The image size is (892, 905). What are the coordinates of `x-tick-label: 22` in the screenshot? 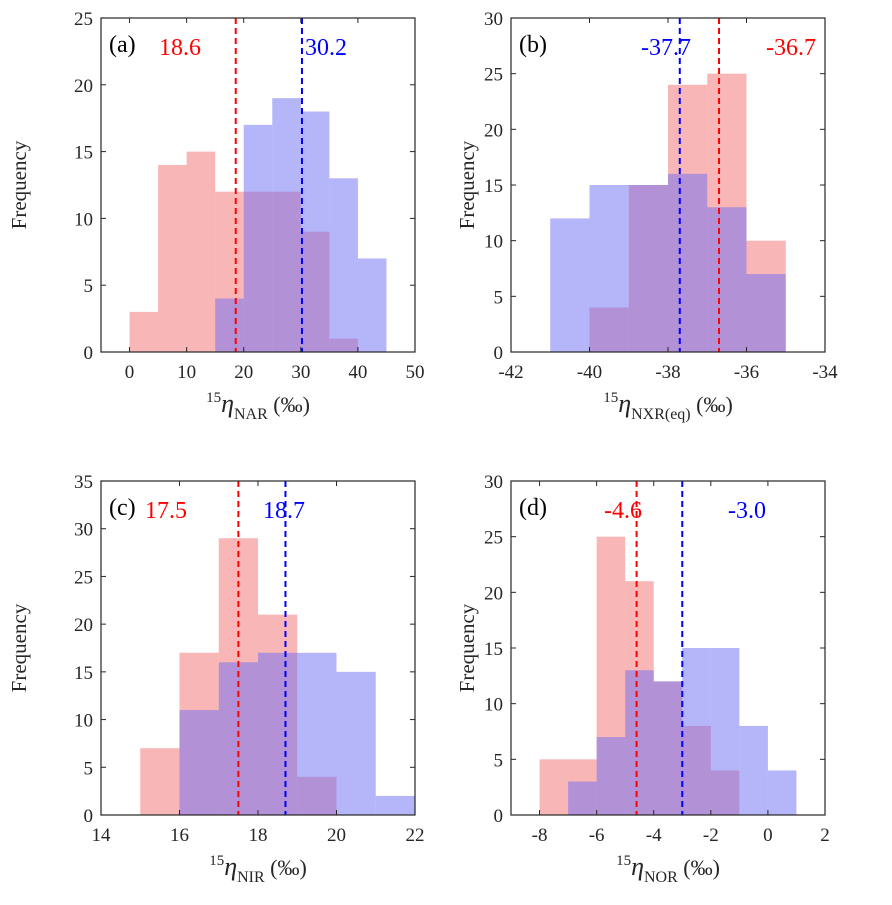 It's located at (415, 835).